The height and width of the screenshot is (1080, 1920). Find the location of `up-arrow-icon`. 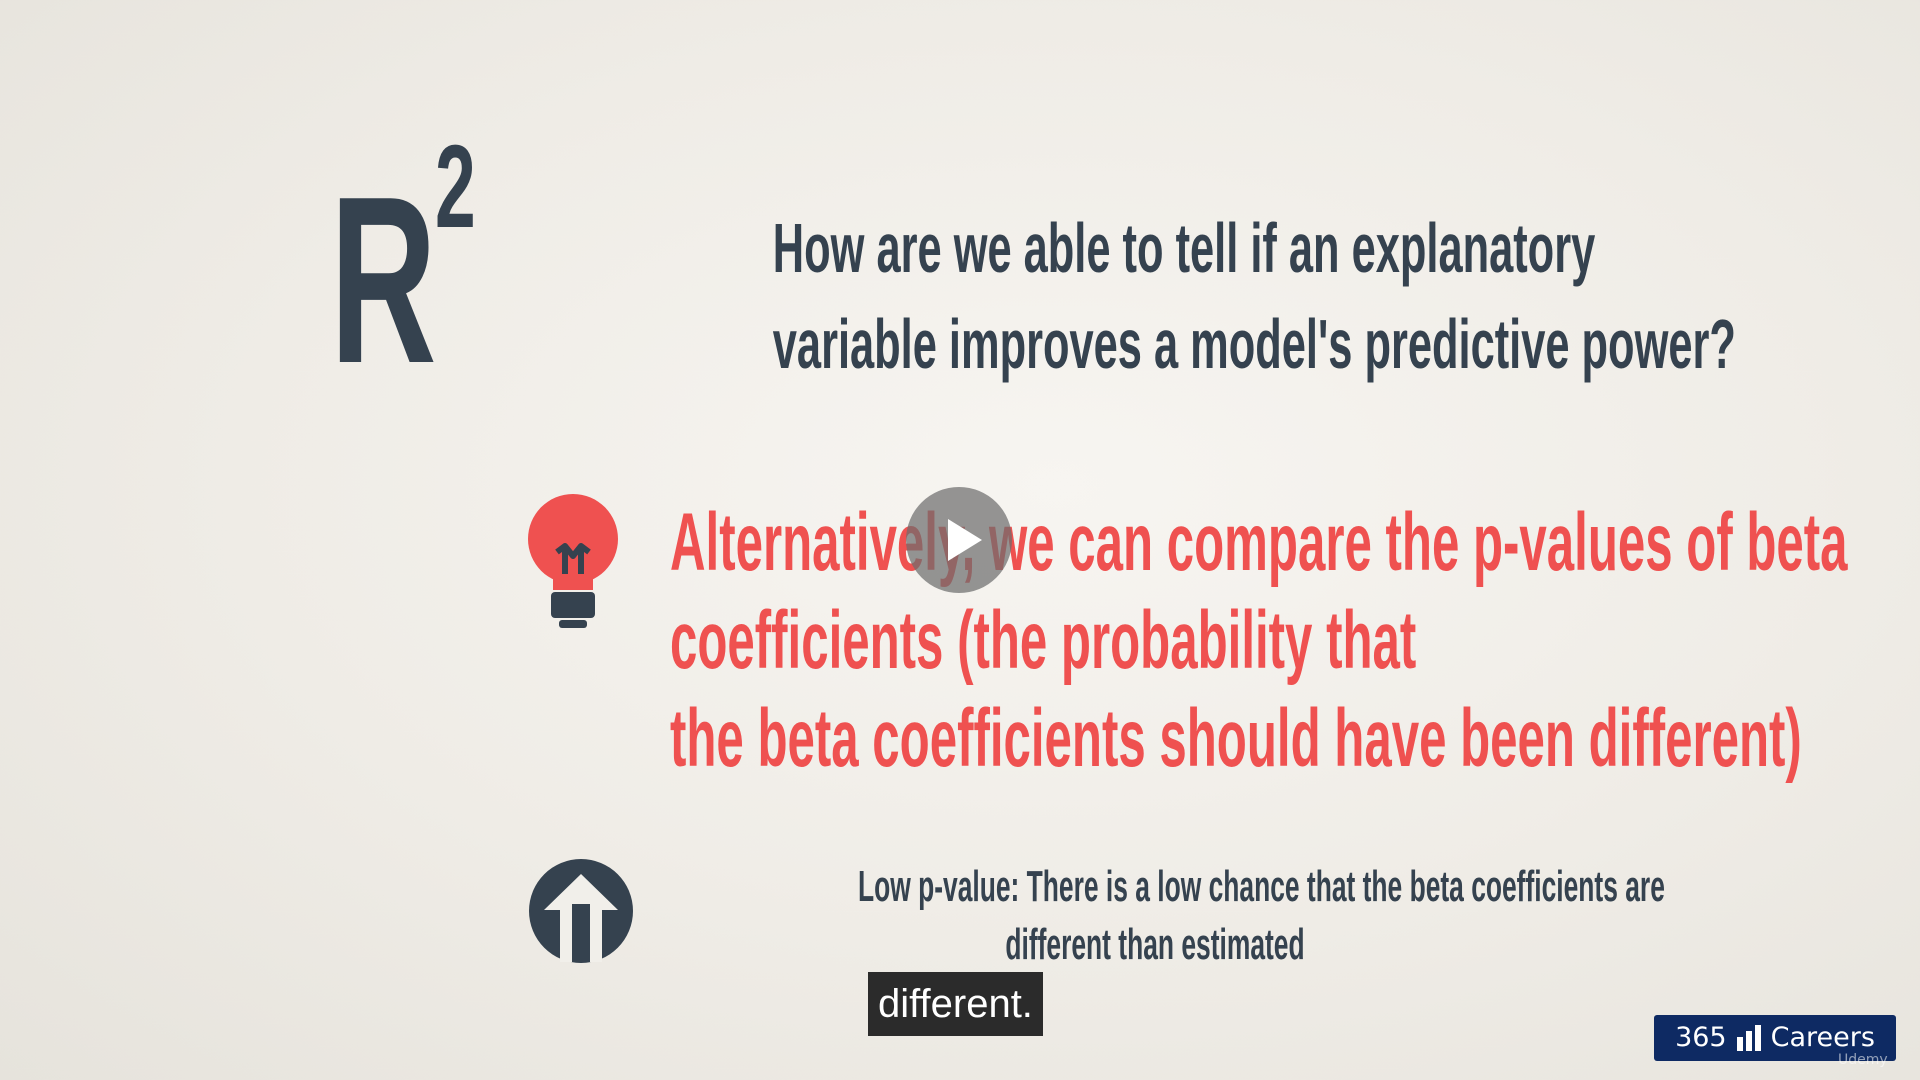

up-arrow-icon is located at coordinates (581, 911).